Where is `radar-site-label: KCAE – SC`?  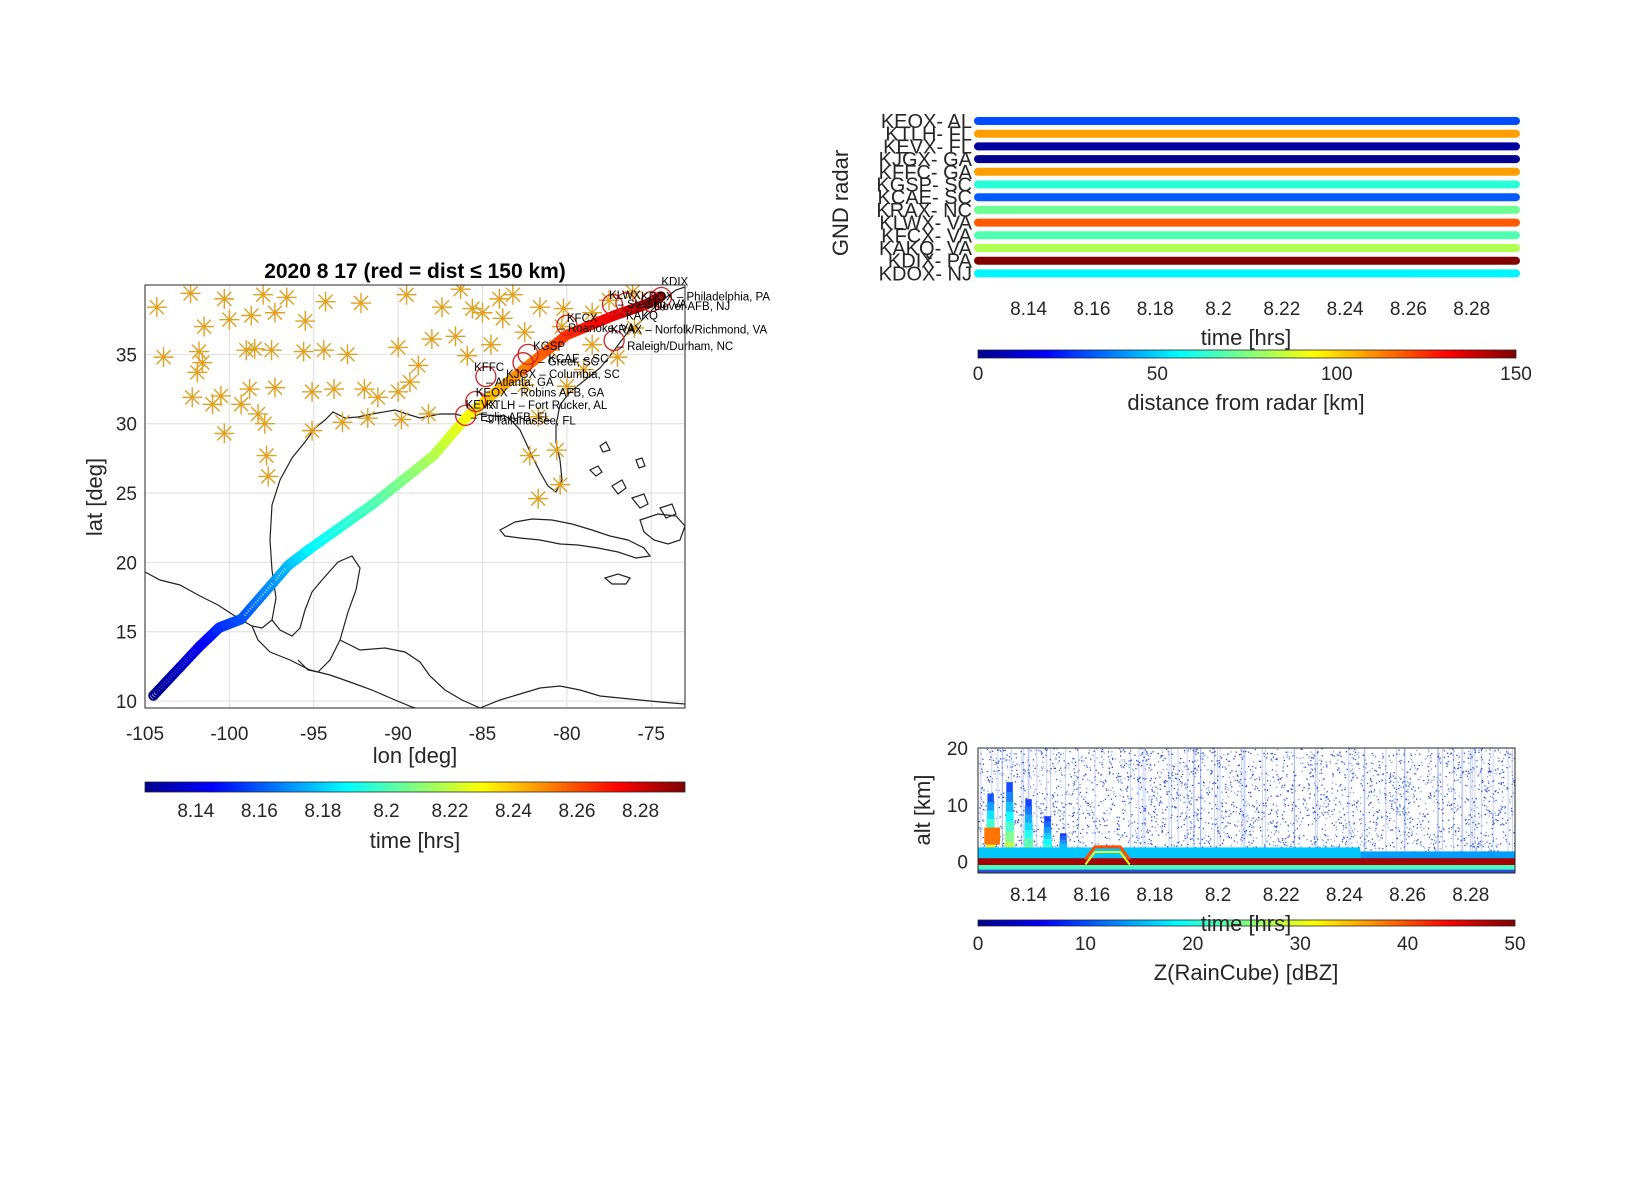
radar-site-label: KCAE – SC is located at coordinates (578, 360).